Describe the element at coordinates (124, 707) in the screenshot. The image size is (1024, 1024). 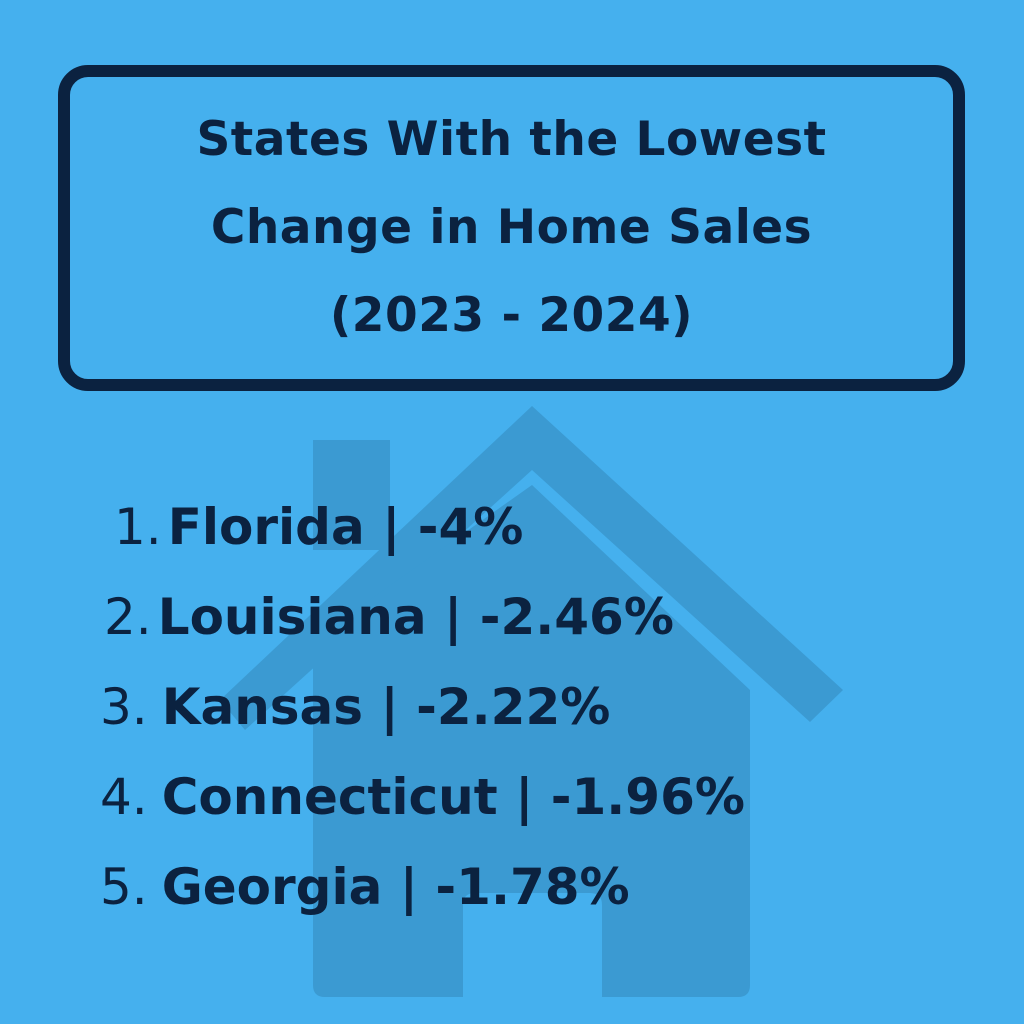
I see `rank-number: 3.` at that location.